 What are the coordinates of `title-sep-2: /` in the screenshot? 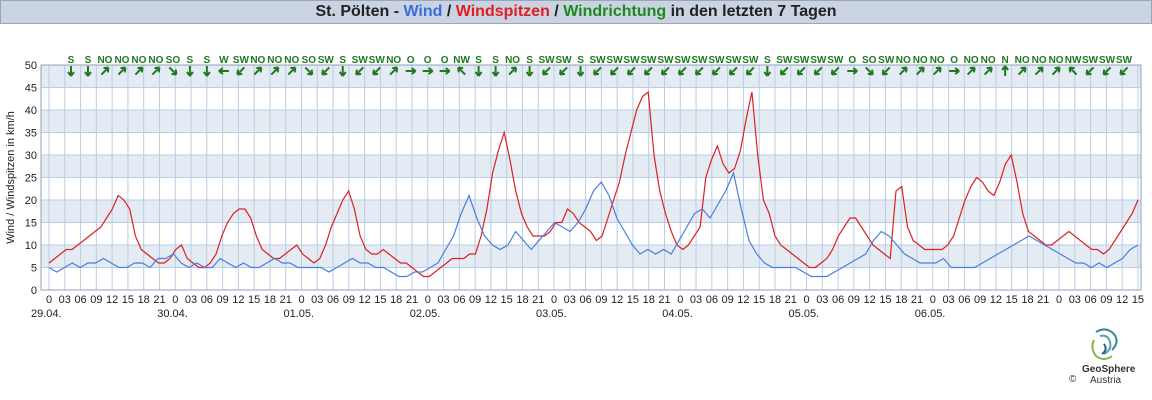 It's located at (556, 11).